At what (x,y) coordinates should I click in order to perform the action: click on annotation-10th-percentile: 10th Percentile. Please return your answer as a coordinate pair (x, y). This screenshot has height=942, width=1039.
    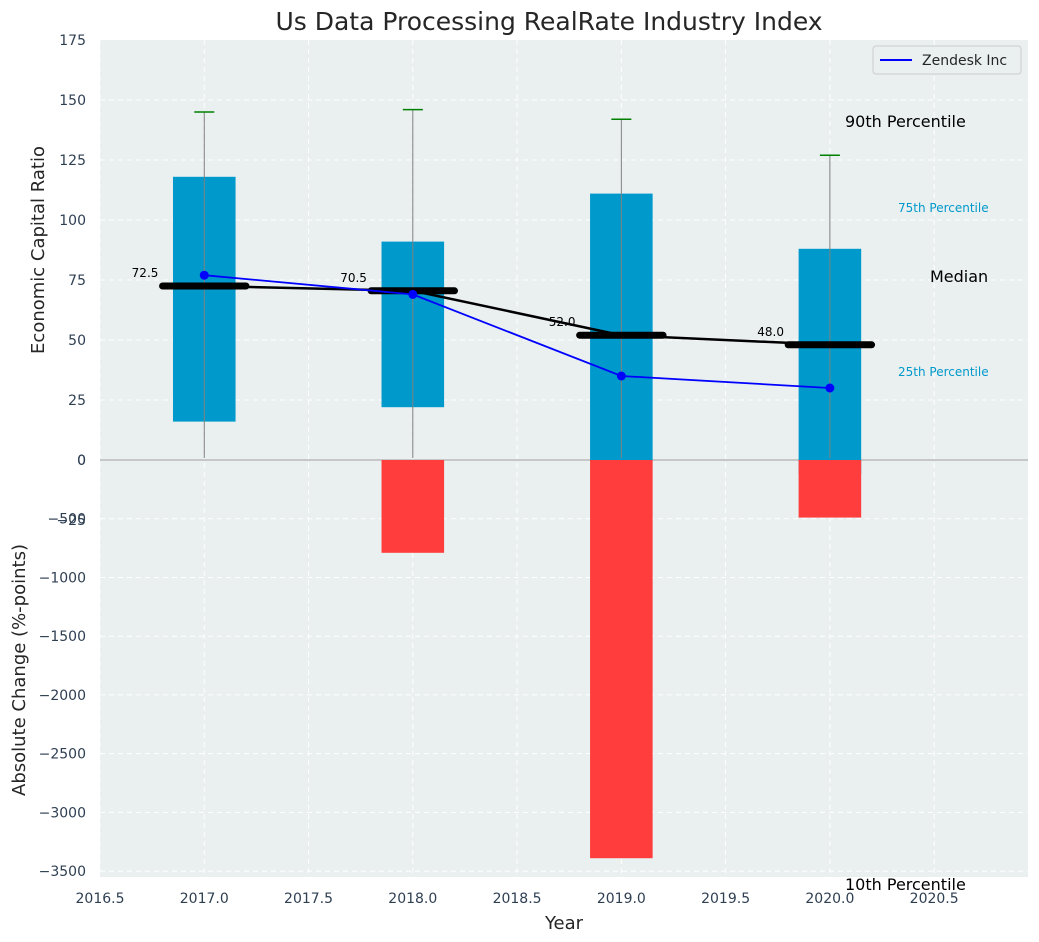
    Looking at the image, I should click on (905, 884).